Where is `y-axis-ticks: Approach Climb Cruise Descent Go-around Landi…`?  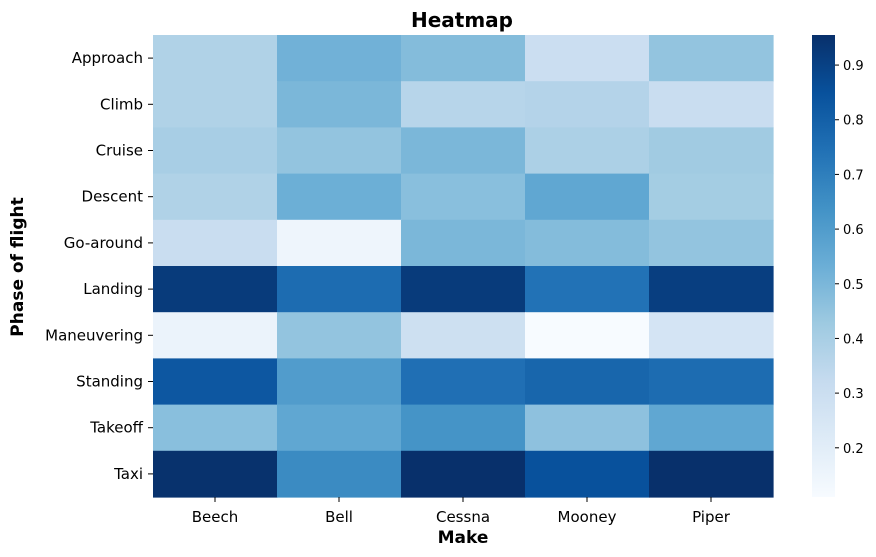 y-axis-ticks: Approach Climb Cruise Descent Go-around Landi… is located at coordinates (99, 266).